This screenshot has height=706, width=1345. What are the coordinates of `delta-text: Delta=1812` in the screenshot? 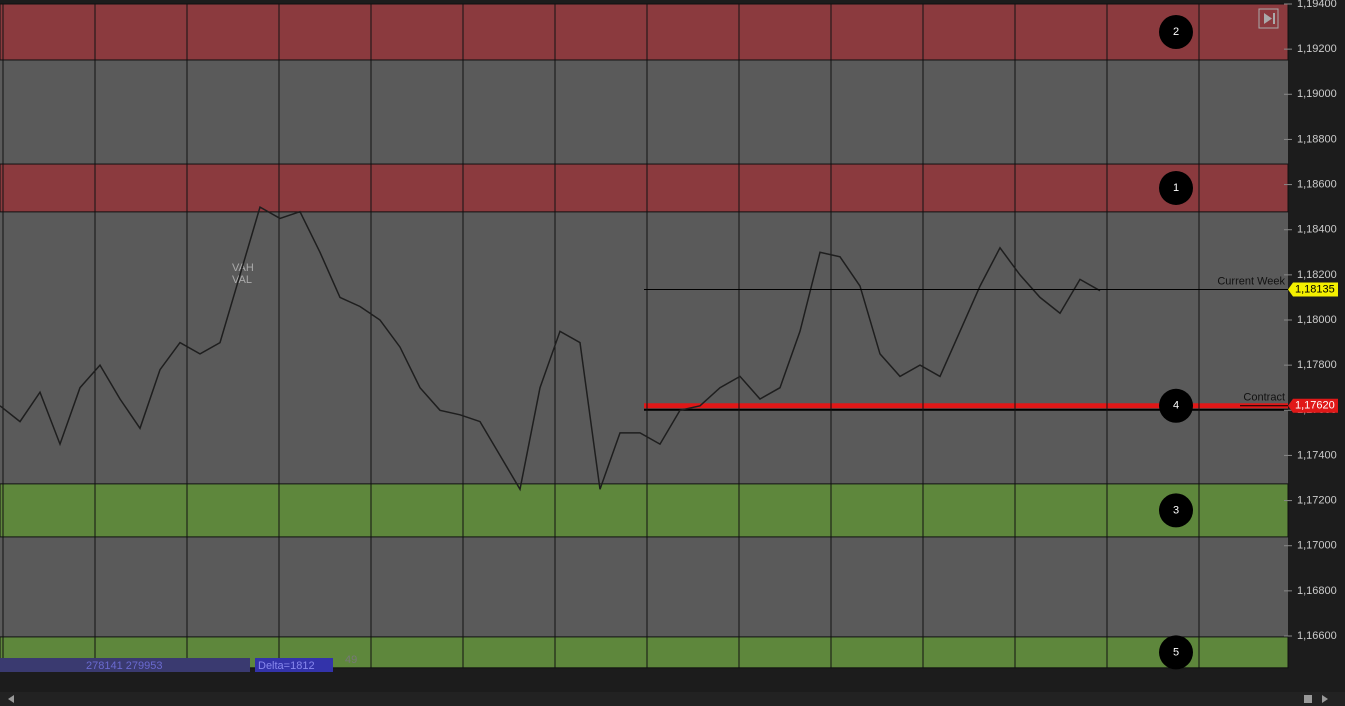 It's located at (286, 666).